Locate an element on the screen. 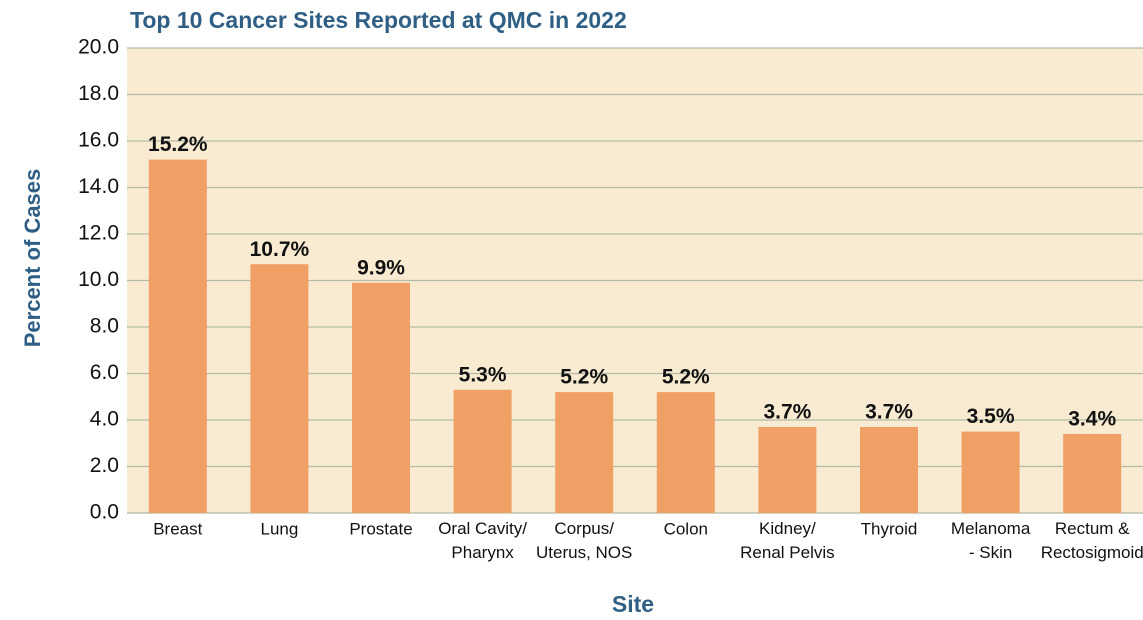  y-tick-label: 14.0 is located at coordinates (98, 186).